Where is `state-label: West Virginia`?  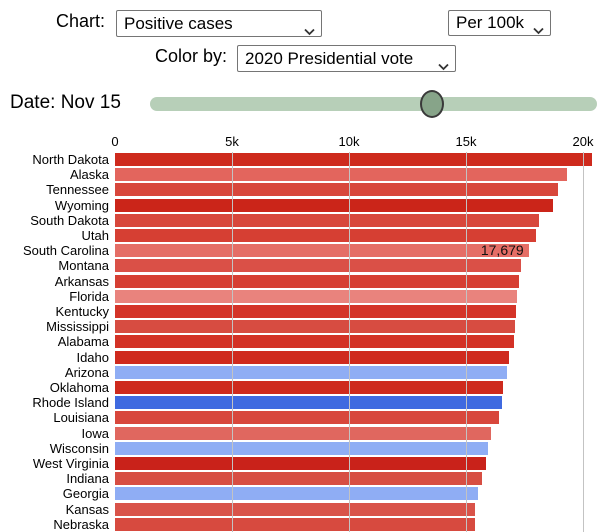 state-label: West Virginia is located at coordinates (70, 463).